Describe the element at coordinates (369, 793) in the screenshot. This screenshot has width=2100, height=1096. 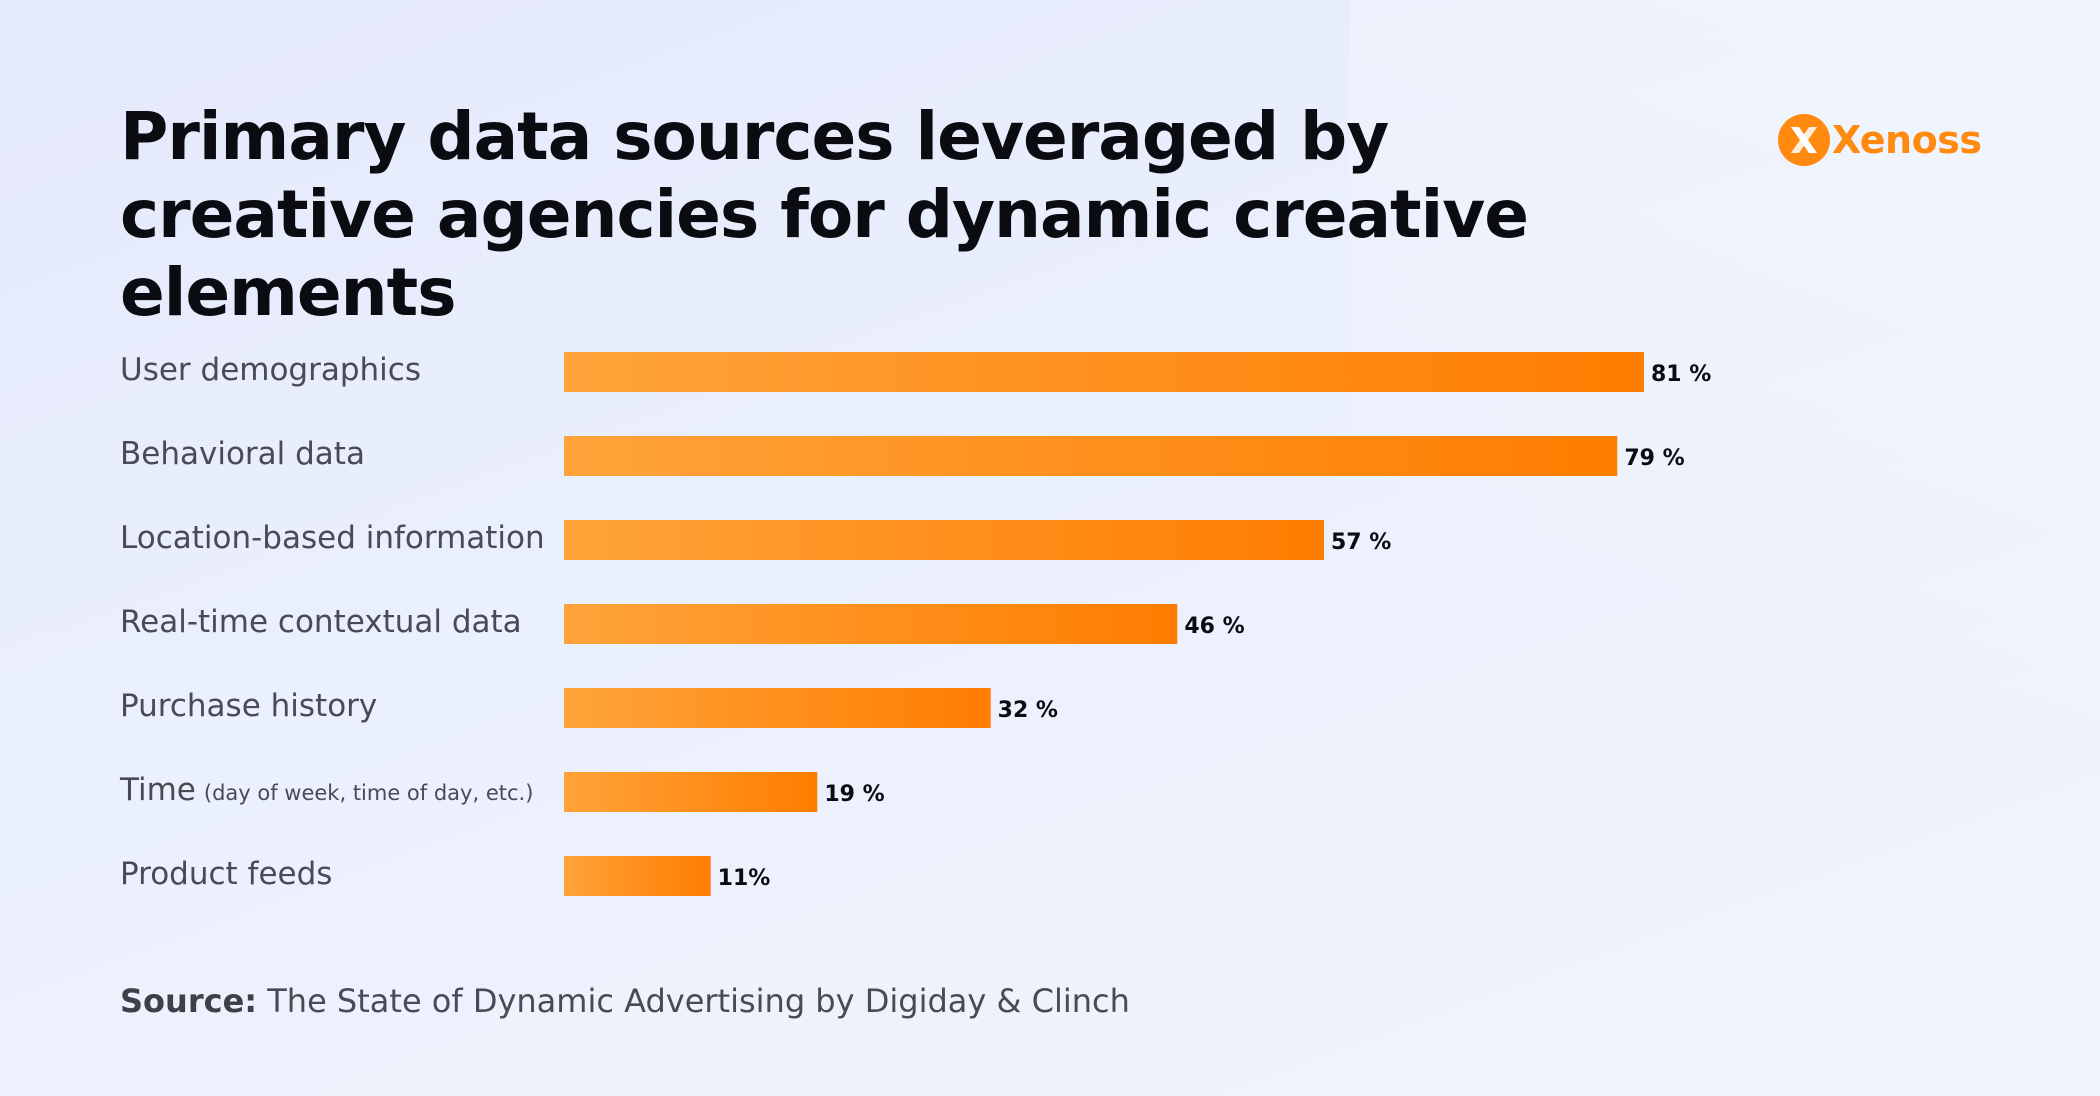
I see `category-note: (day of week, time of day, etc.)` at that location.